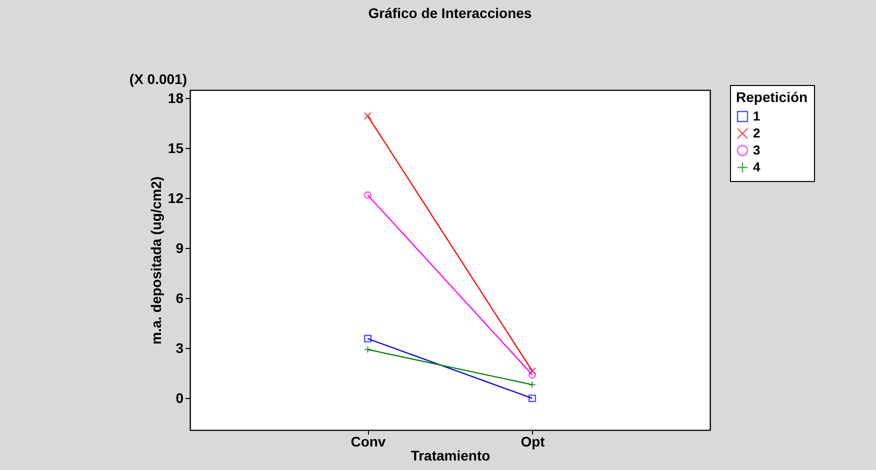  I want to click on y-tick-label: 15, so click(176, 148).